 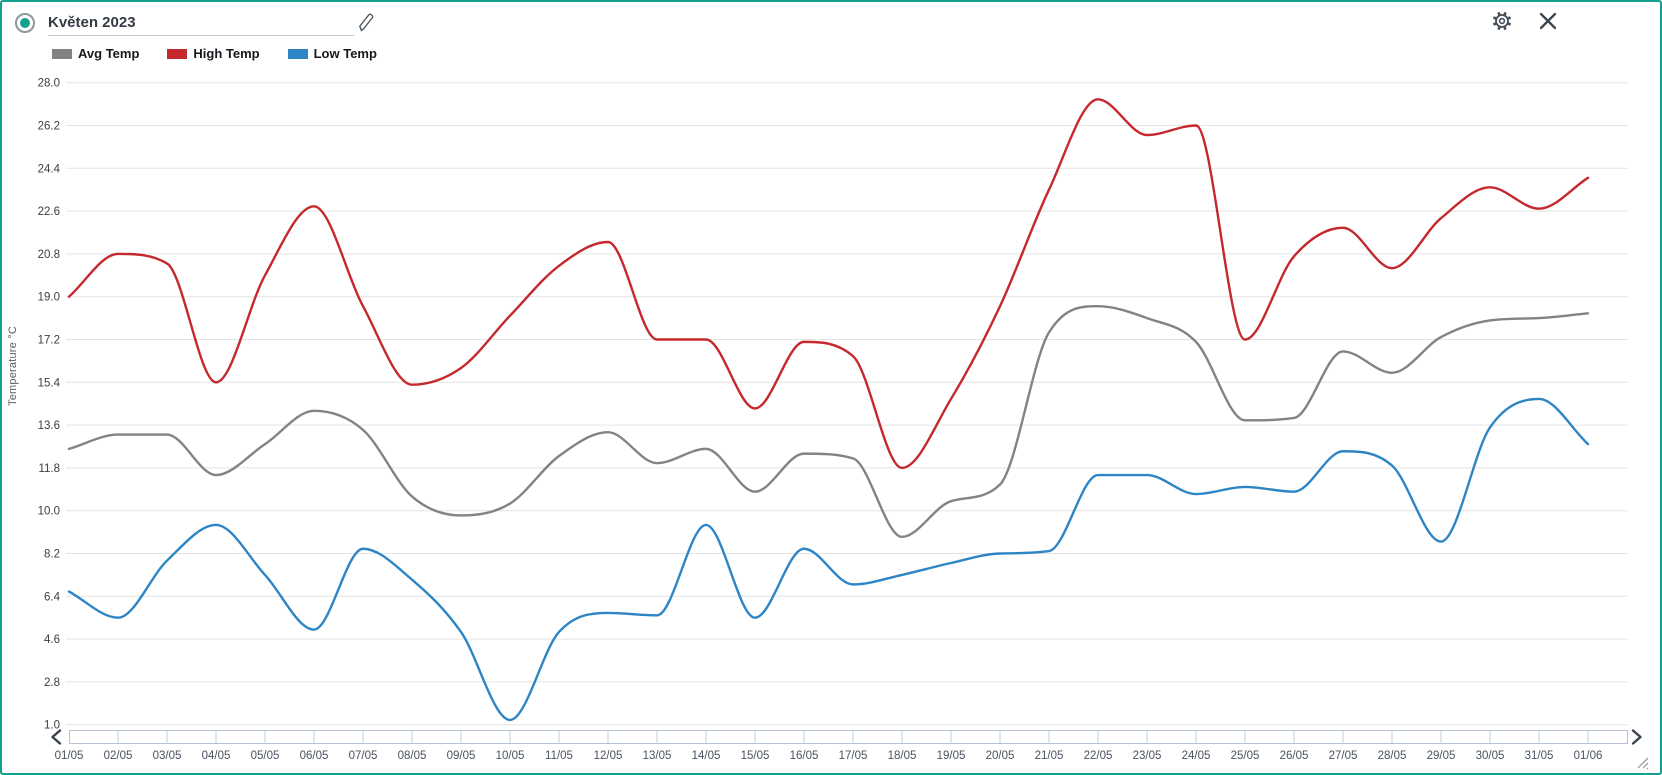 What do you see at coordinates (1245, 756) in the screenshot?
I see `x-tick-label: 25/05` at bounding box center [1245, 756].